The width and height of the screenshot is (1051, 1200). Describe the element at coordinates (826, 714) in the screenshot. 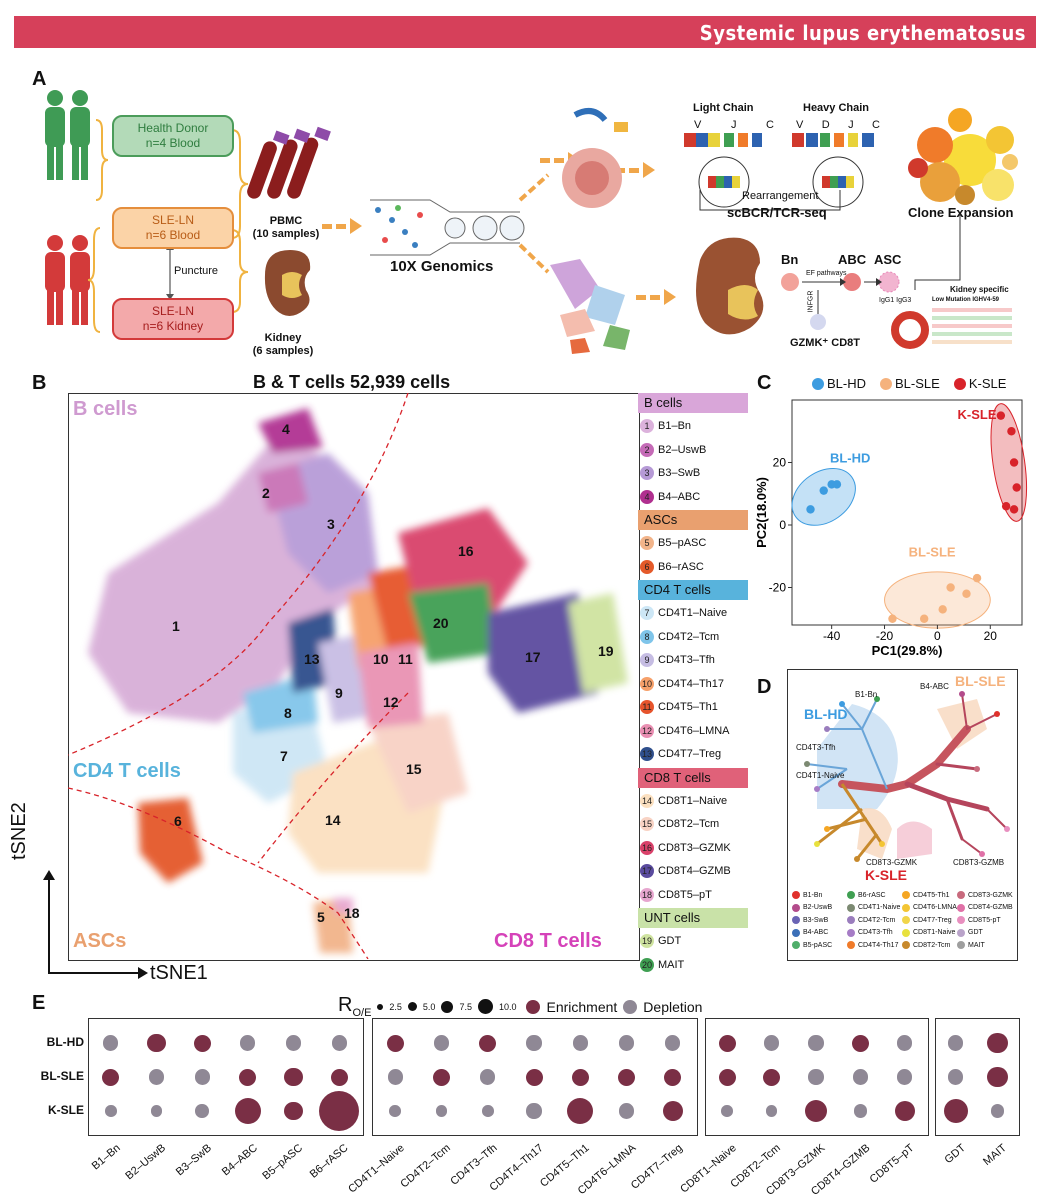

I see `tree-label-hd: BL-HD` at that location.